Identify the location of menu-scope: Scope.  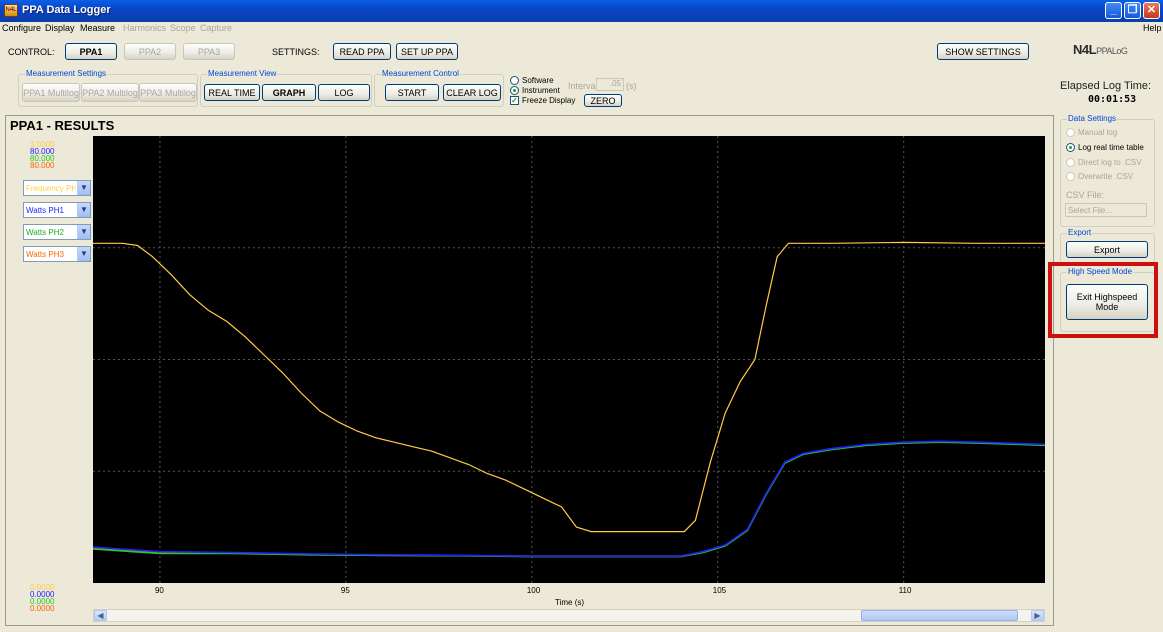
(183, 28).